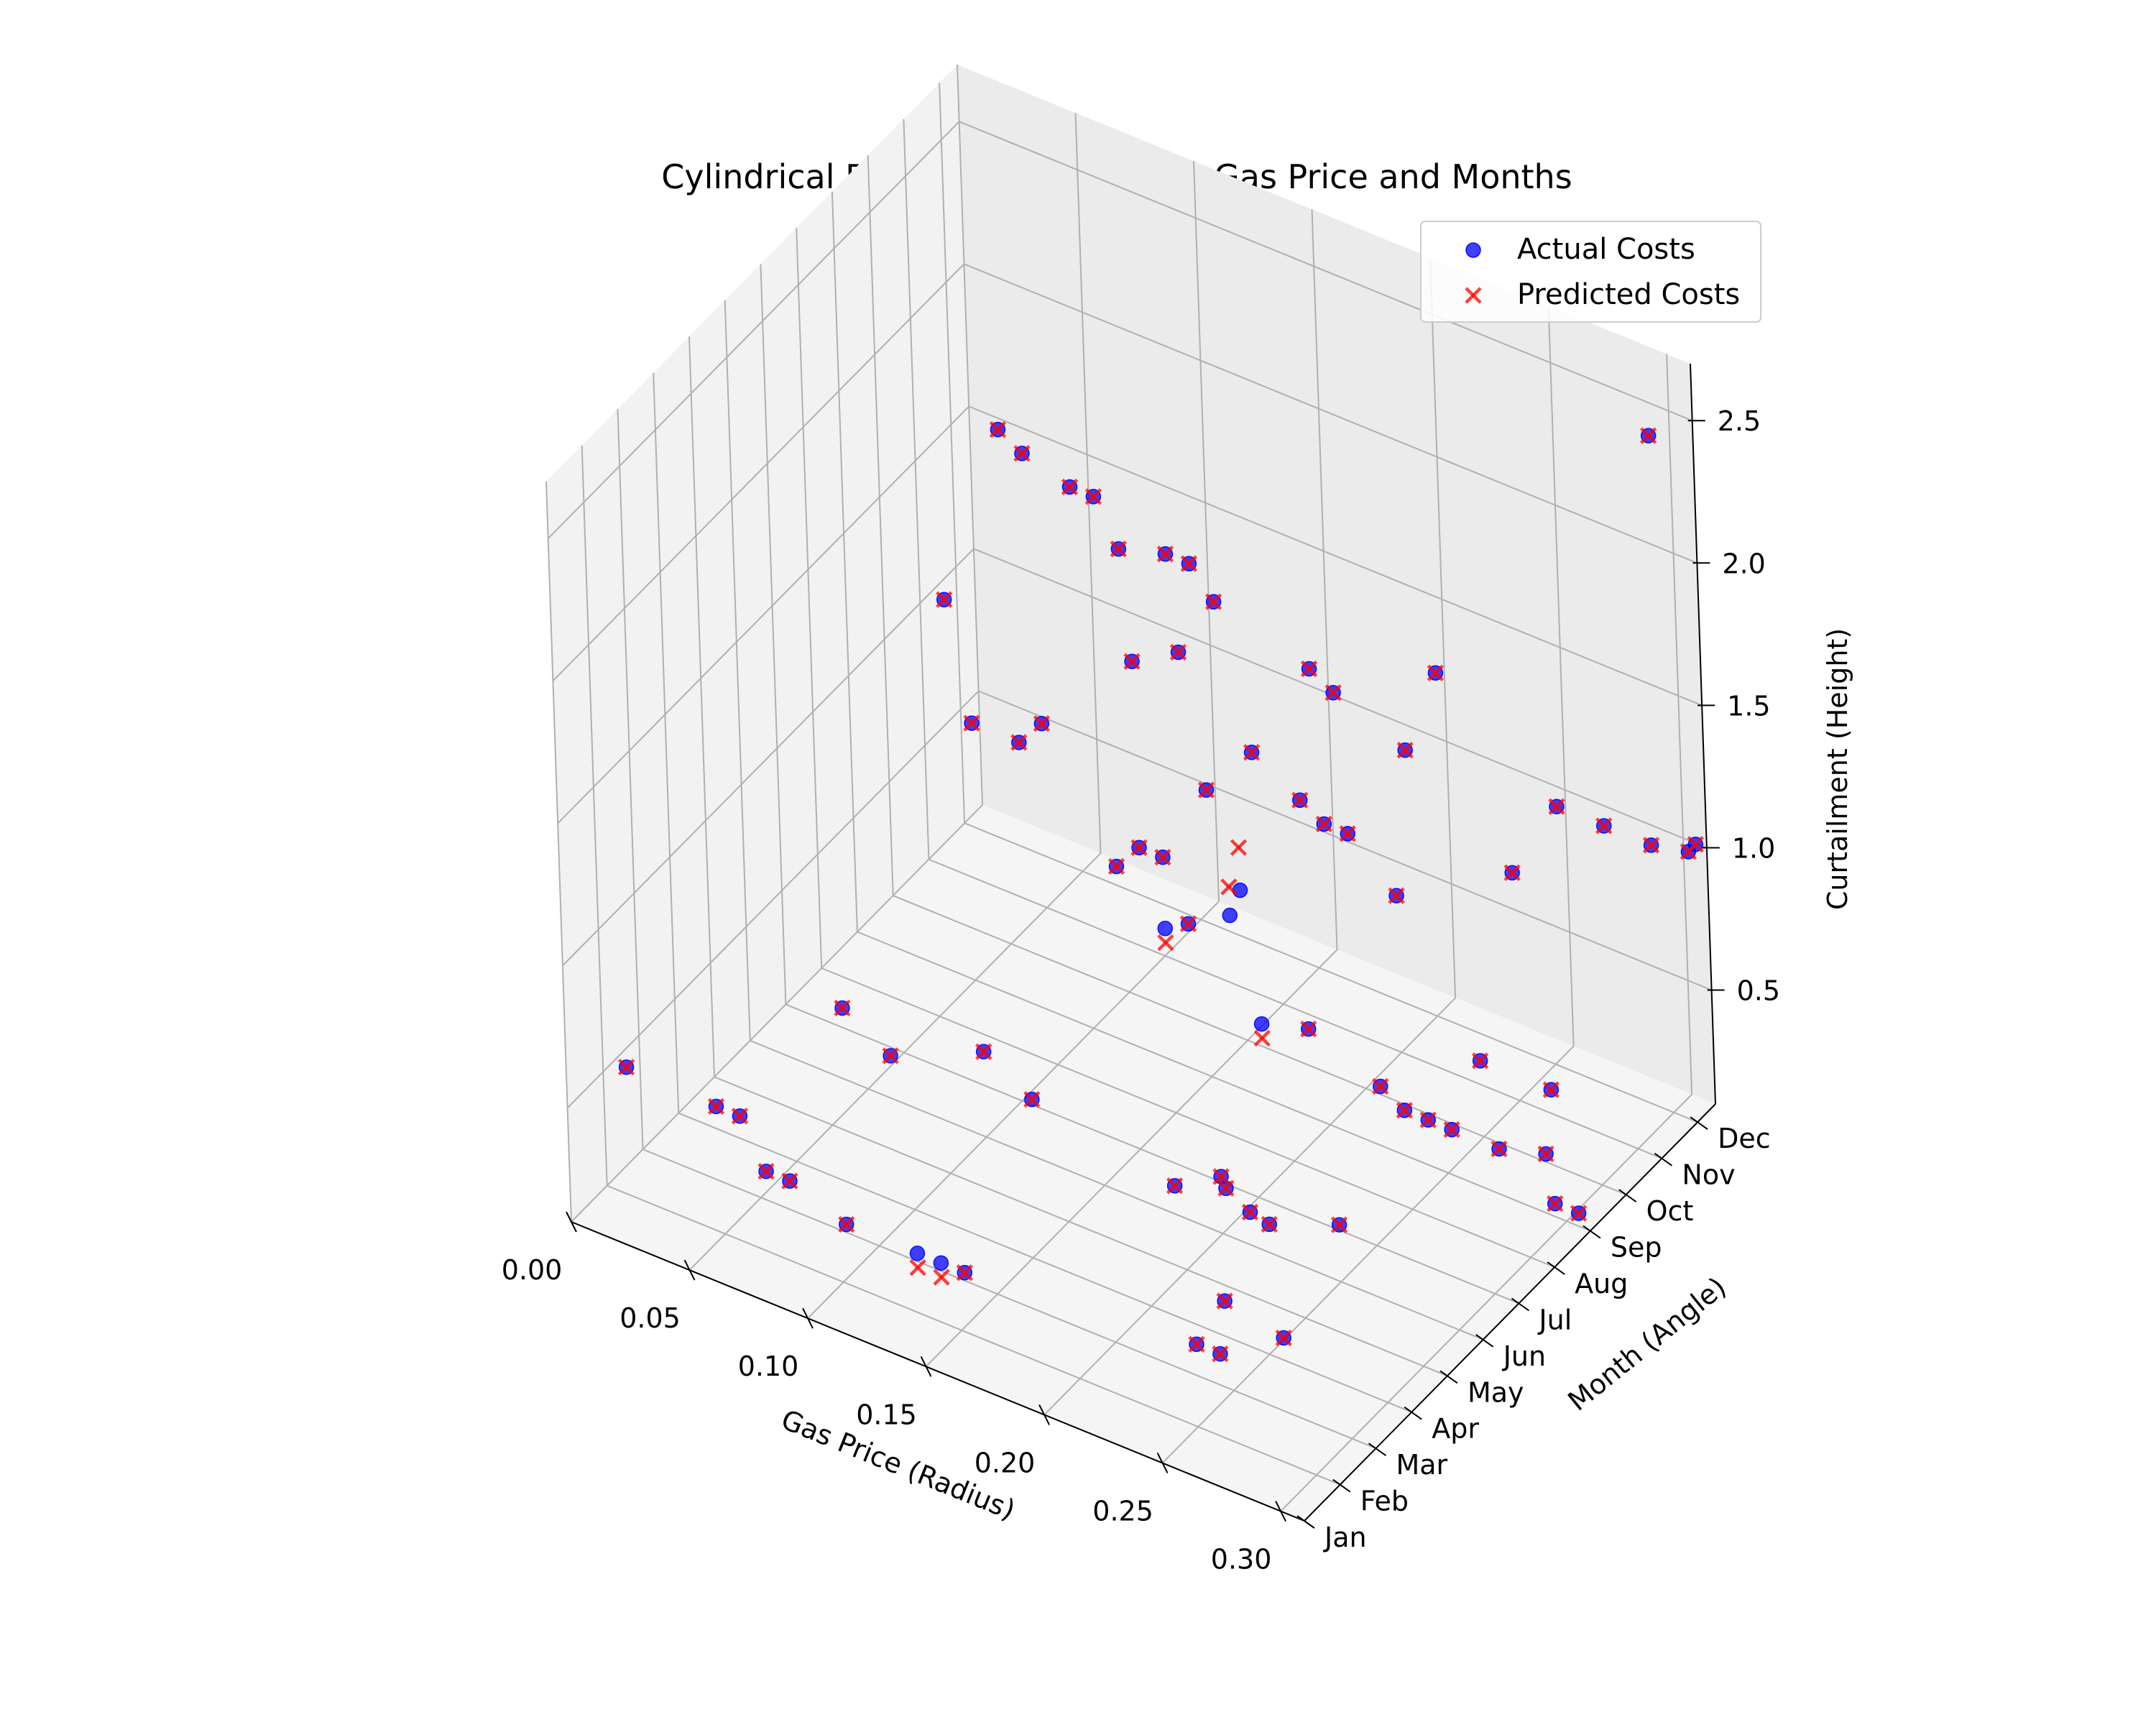 Image resolution: width=2156 pixels, height=1725 pixels. Describe the element at coordinates (1473, 295) in the screenshot. I see `legend-predicted-cross` at that location.